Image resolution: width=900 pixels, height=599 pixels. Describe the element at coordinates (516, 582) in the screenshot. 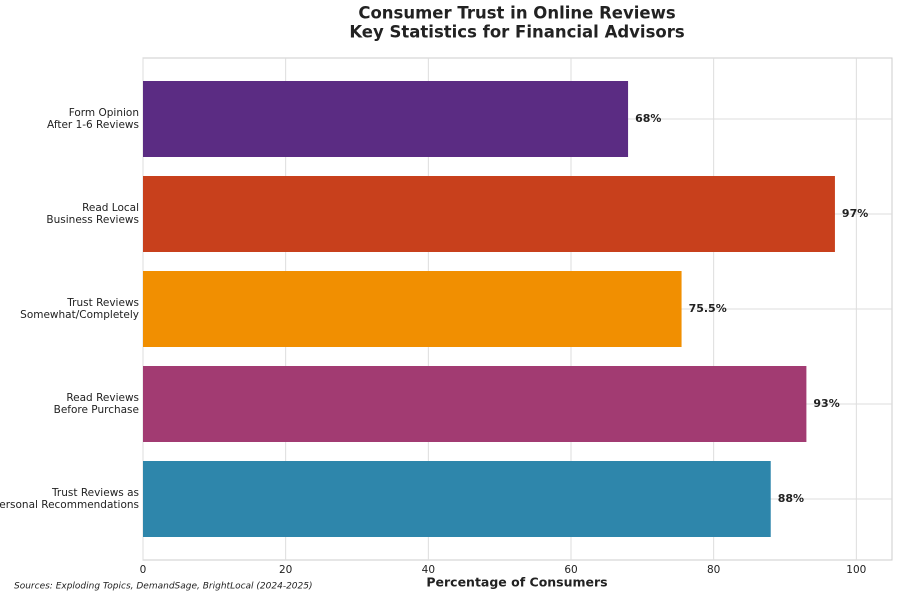

I see `x-axis-label: Percentage of Consumers` at that location.